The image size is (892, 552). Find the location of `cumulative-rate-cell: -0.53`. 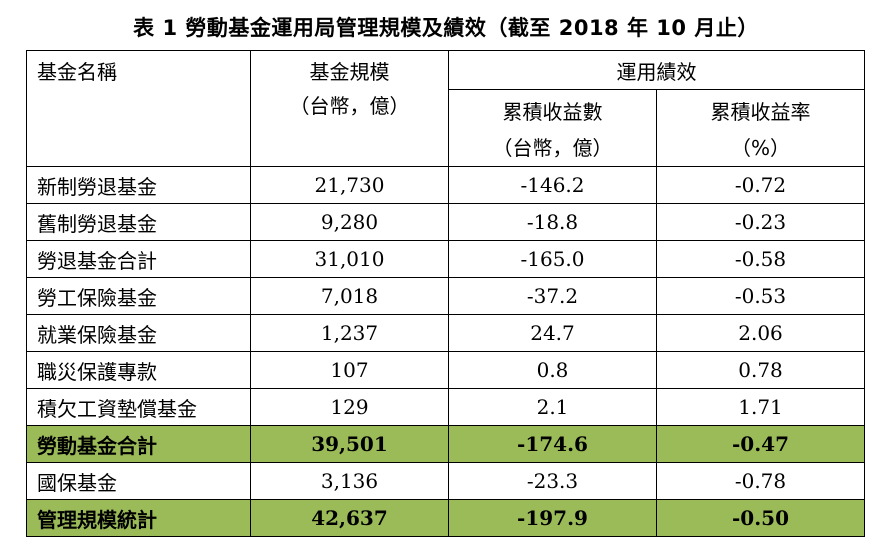

cumulative-rate-cell: -0.53 is located at coordinates (760, 296).